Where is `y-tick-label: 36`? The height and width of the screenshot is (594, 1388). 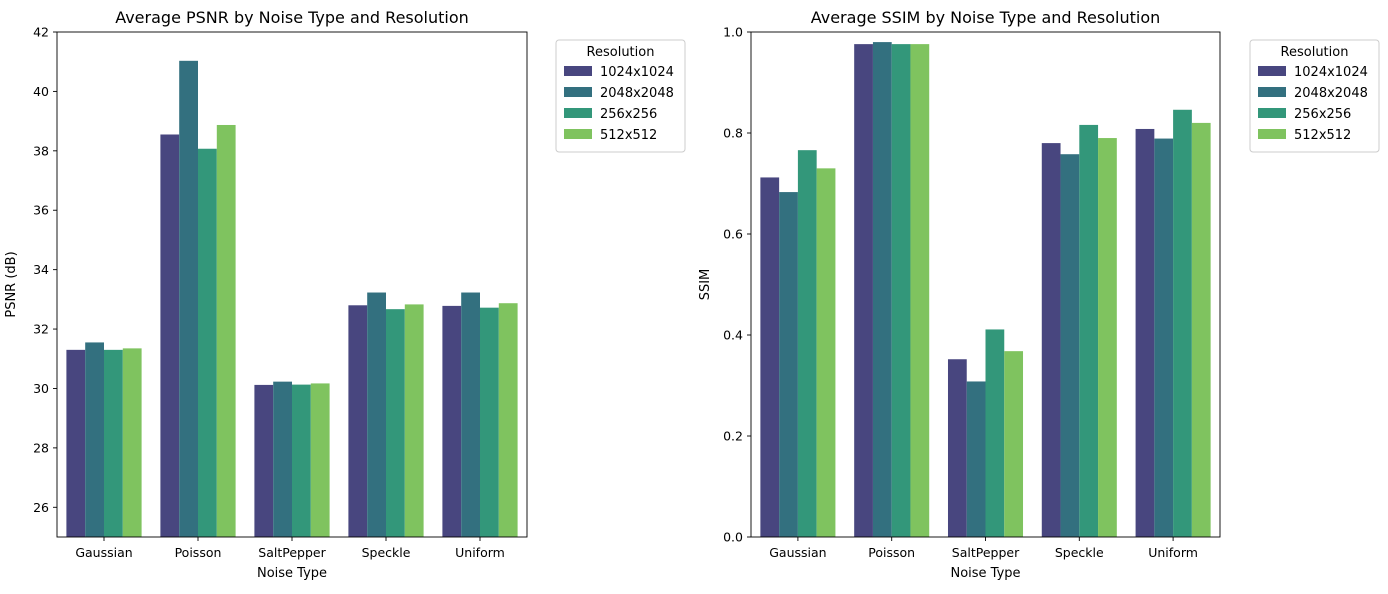
y-tick-label: 36 is located at coordinates (41, 210).